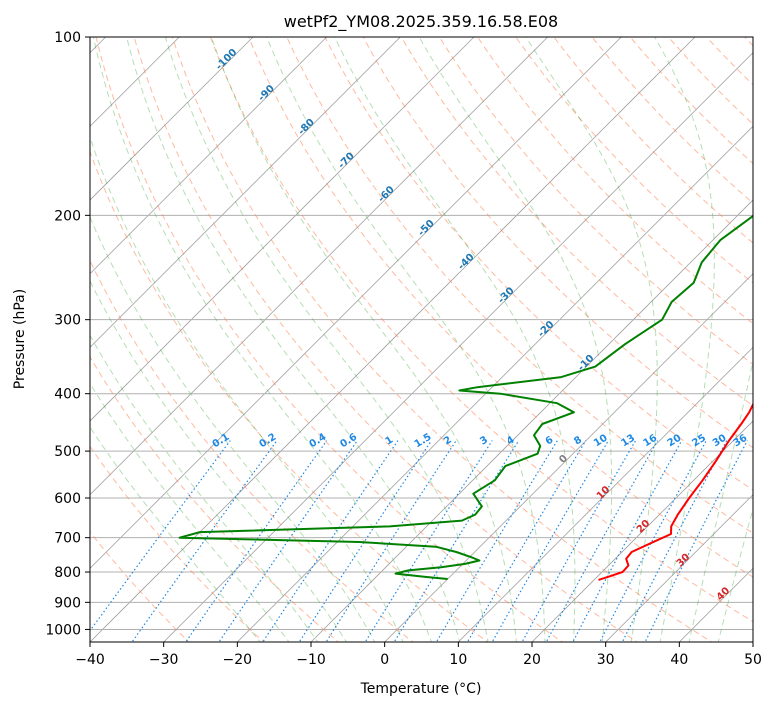 The image size is (775, 708). What do you see at coordinates (67, 499) in the screenshot?
I see `y-tick-label: 600` at bounding box center [67, 499].